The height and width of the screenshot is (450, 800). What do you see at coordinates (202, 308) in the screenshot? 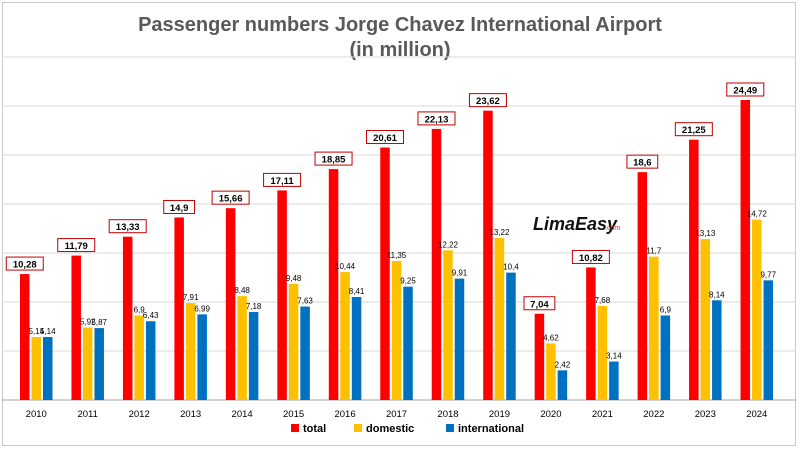
I see `data-label-international-2013: 6,99` at bounding box center [202, 308].